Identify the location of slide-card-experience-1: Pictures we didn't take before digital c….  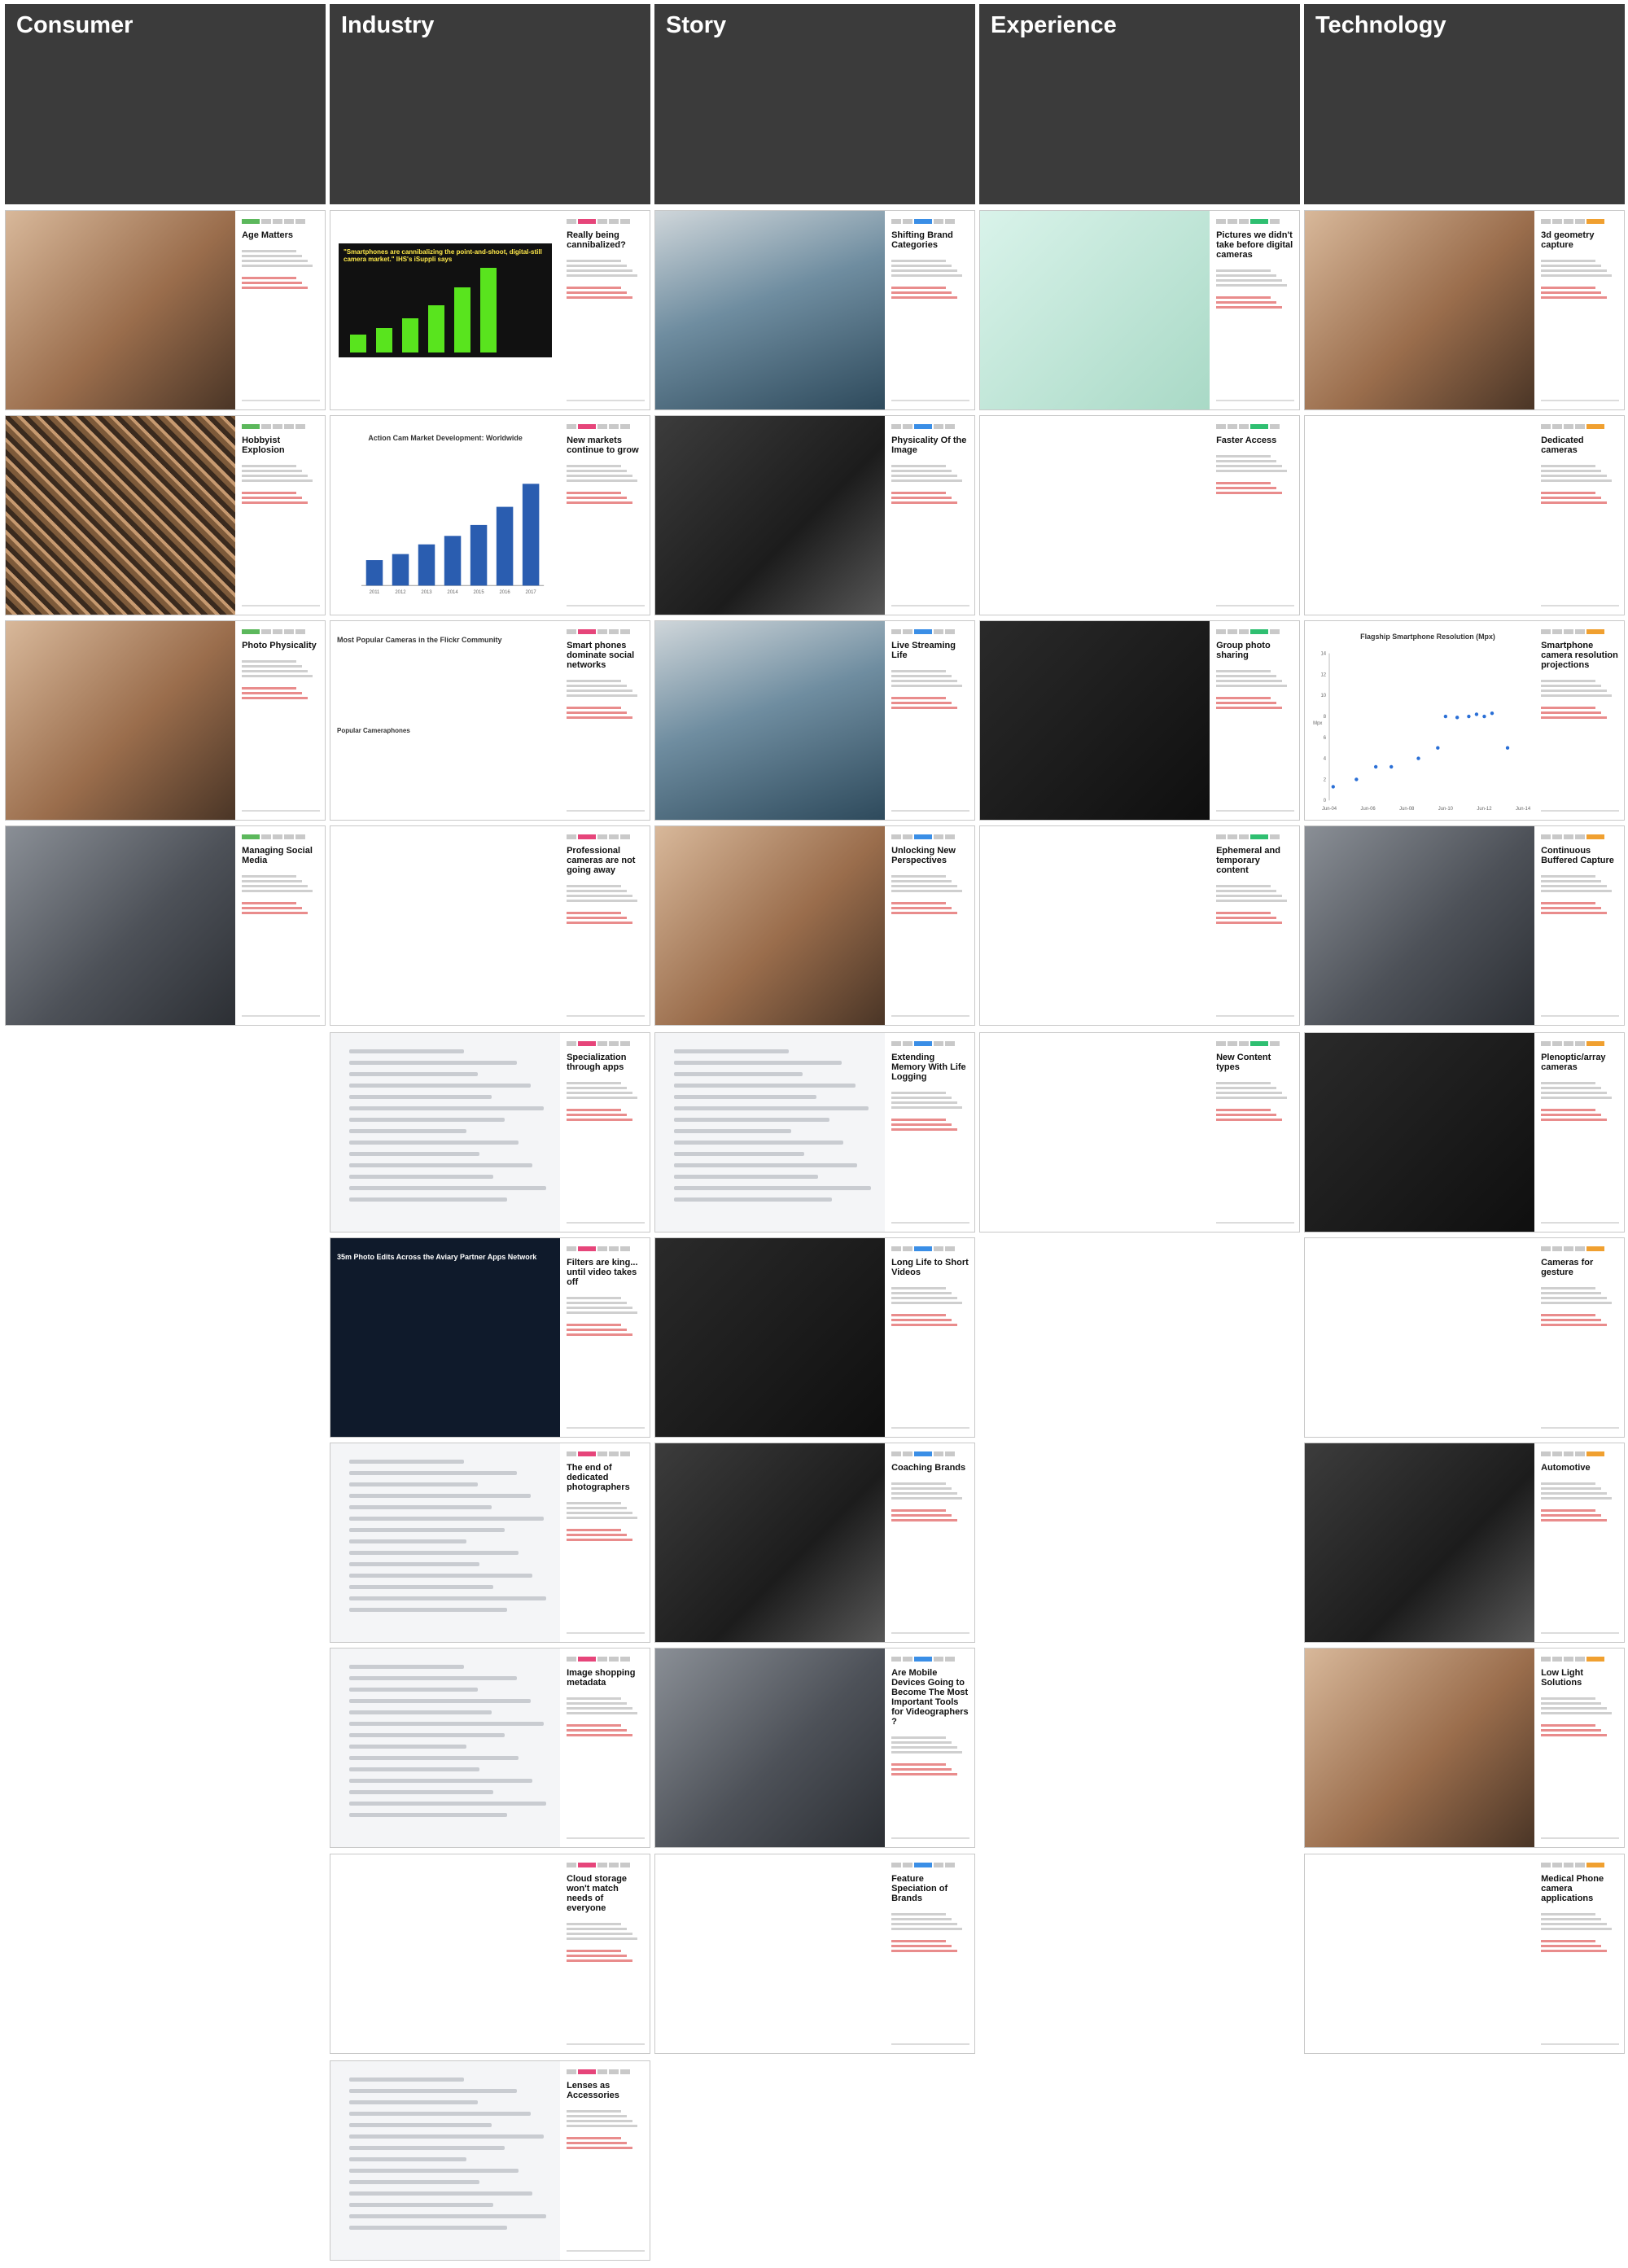
(1139, 310).